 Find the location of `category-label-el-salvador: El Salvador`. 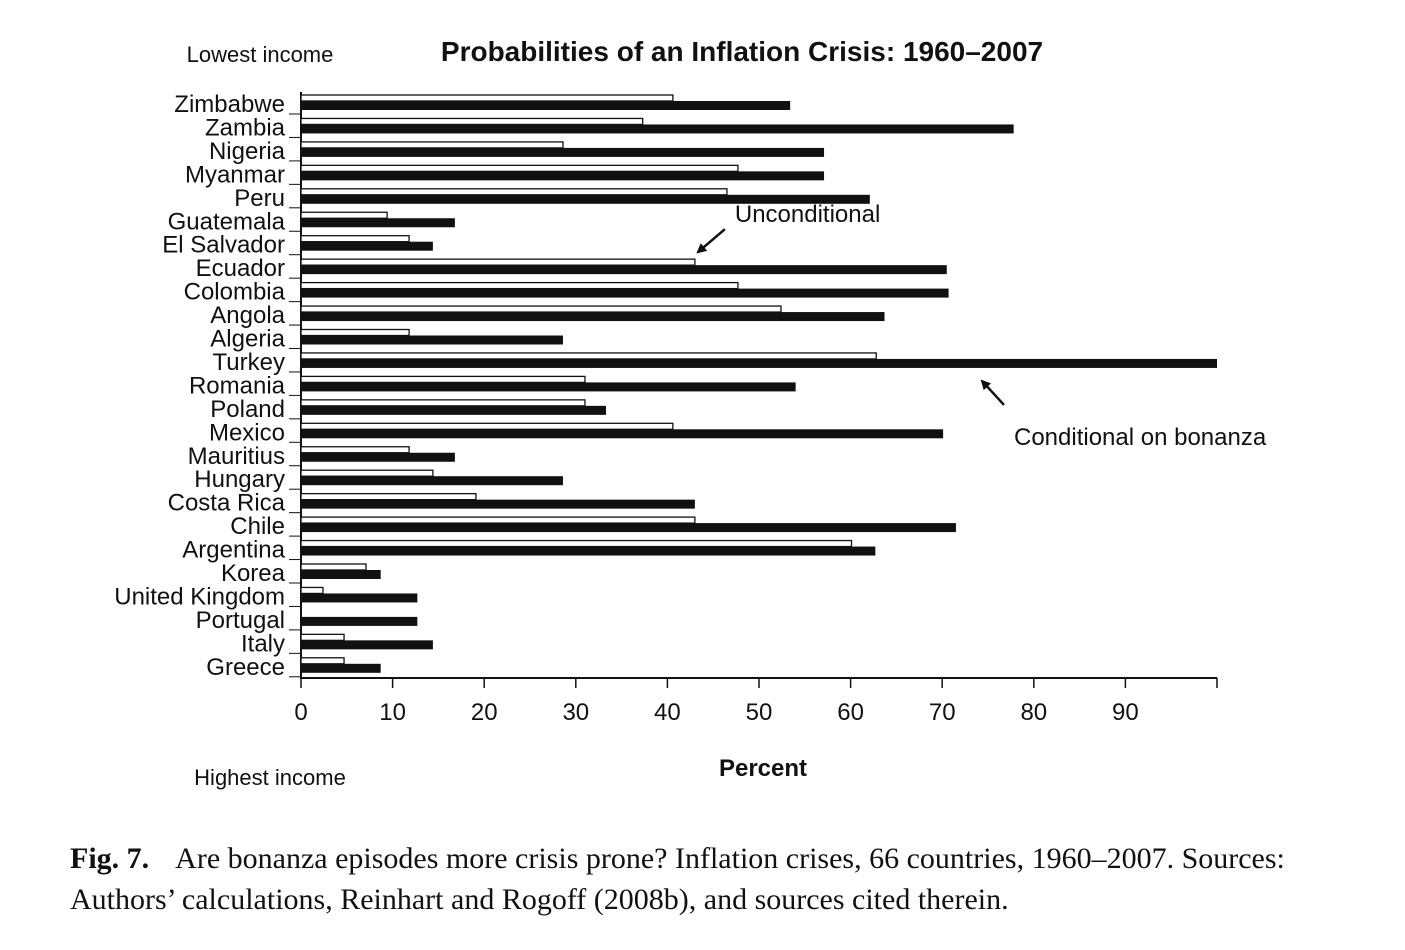

category-label-el-salvador: El Salvador is located at coordinates (223, 245).